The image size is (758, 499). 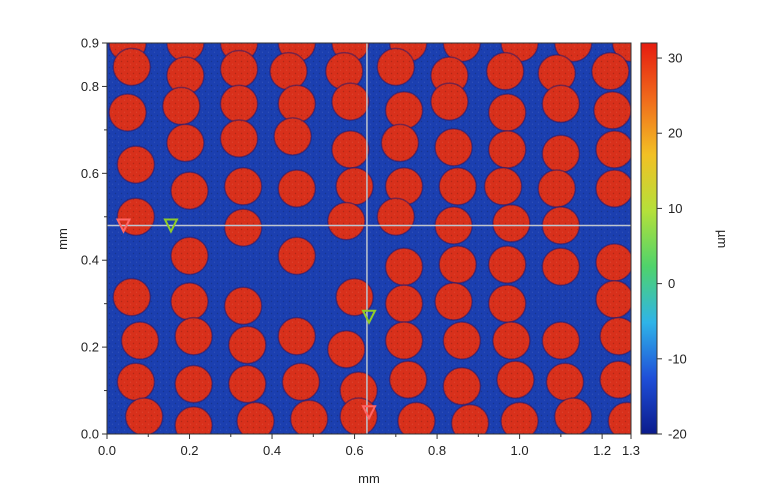 What do you see at coordinates (355, 450) in the screenshot?
I see `x-tick-label: 0.6` at bounding box center [355, 450].